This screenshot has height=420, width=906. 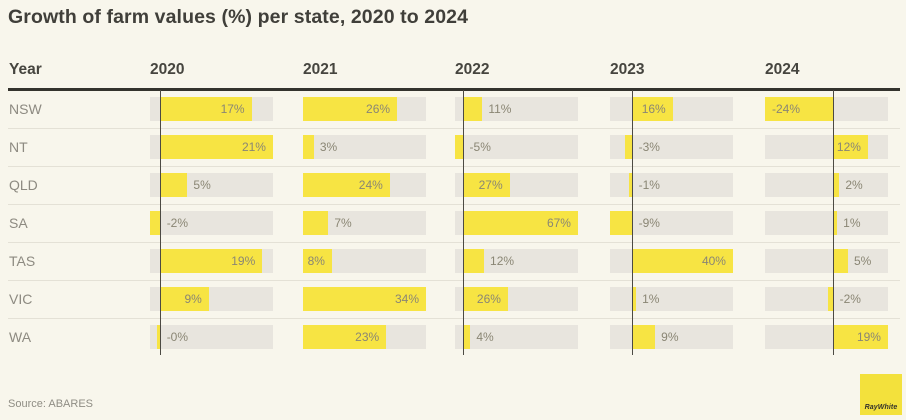 What do you see at coordinates (836, 185) in the screenshot?
I see `value-bar-qld-2024` at bounding box center [836, 185].